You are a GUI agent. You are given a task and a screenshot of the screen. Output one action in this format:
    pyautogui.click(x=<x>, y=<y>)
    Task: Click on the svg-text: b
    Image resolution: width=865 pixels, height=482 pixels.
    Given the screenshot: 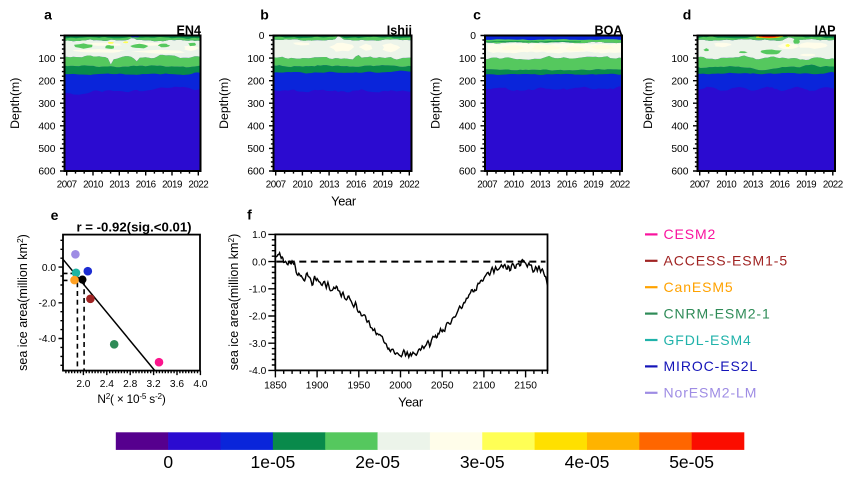 What is the action you would take?
    pyautogui.click(x=264, y=15)
    